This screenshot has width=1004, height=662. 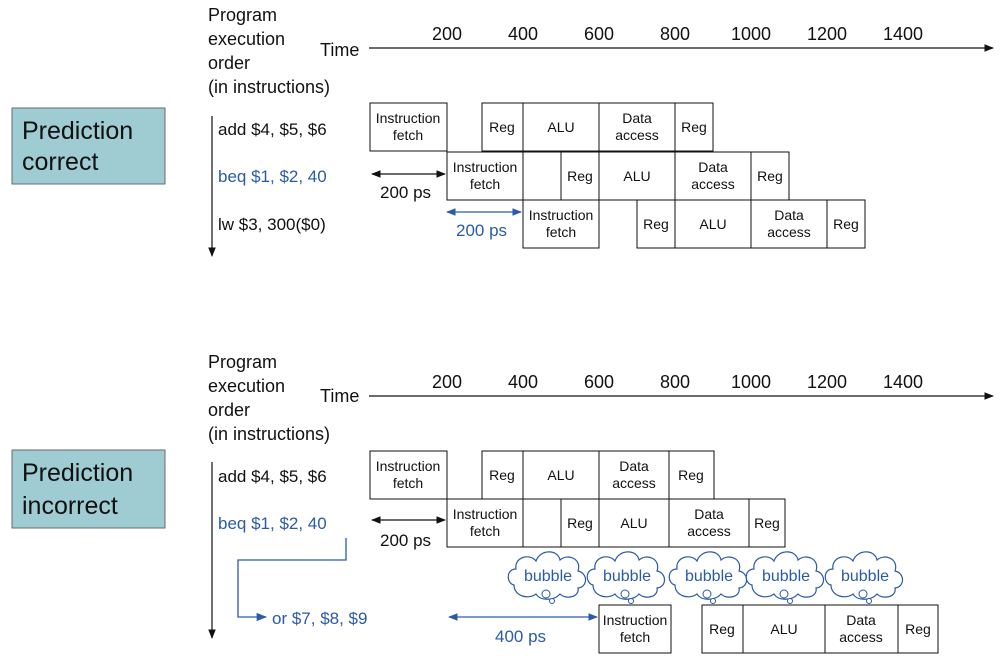 What do you see at coordinates (751, 34) in the screenshot?
I see `tick-label: 1000` at bounding box center [751, 34].